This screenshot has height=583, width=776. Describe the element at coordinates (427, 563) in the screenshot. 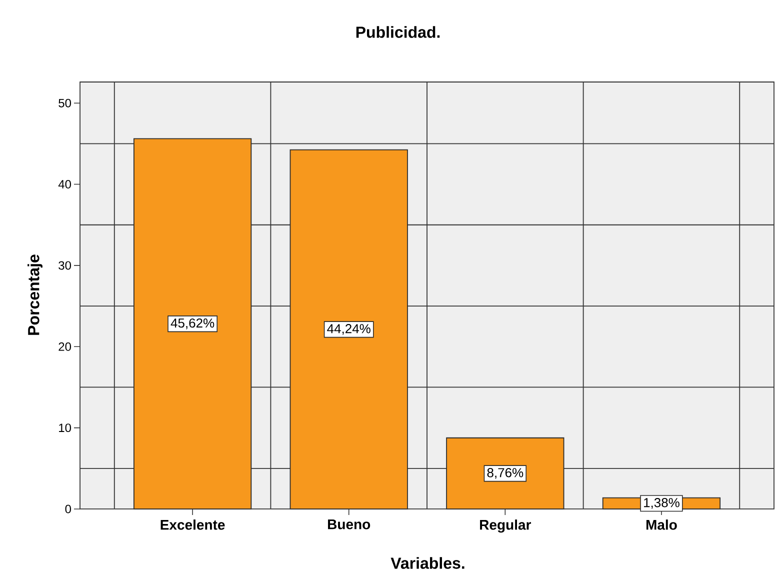

I see `x-axis-title: Variables.` at that location.